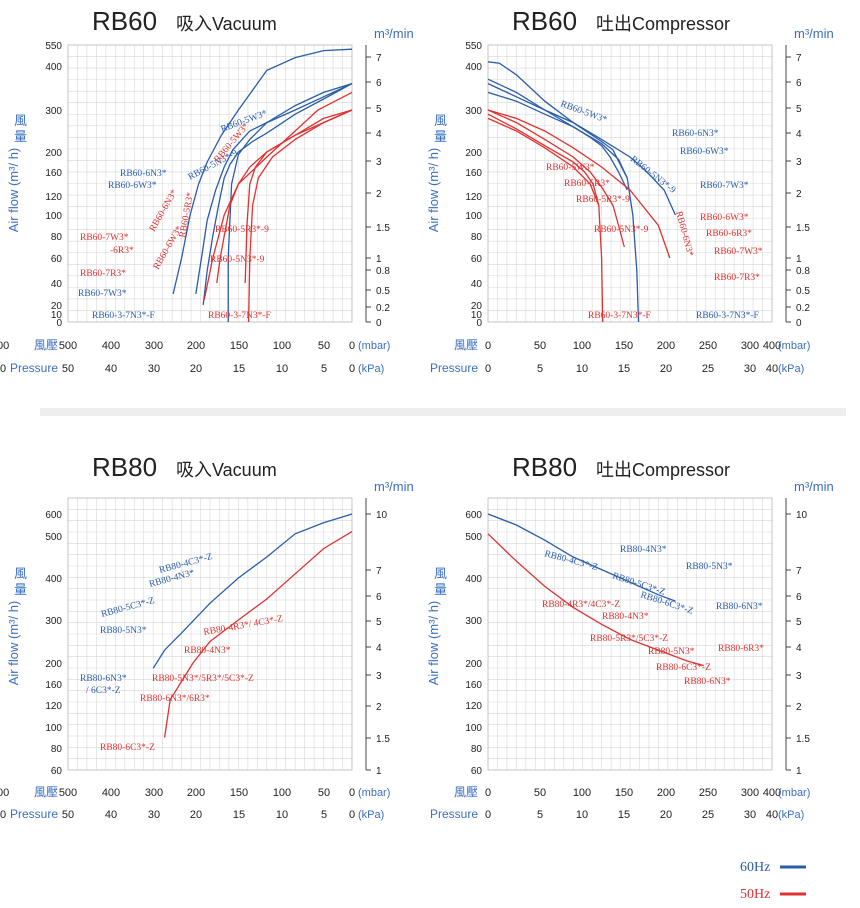 The image size is (860, 908). Describe the element at coordinates (187, 214) in the screenshot. I see `curve-label: RB60-5R3*` at that location.